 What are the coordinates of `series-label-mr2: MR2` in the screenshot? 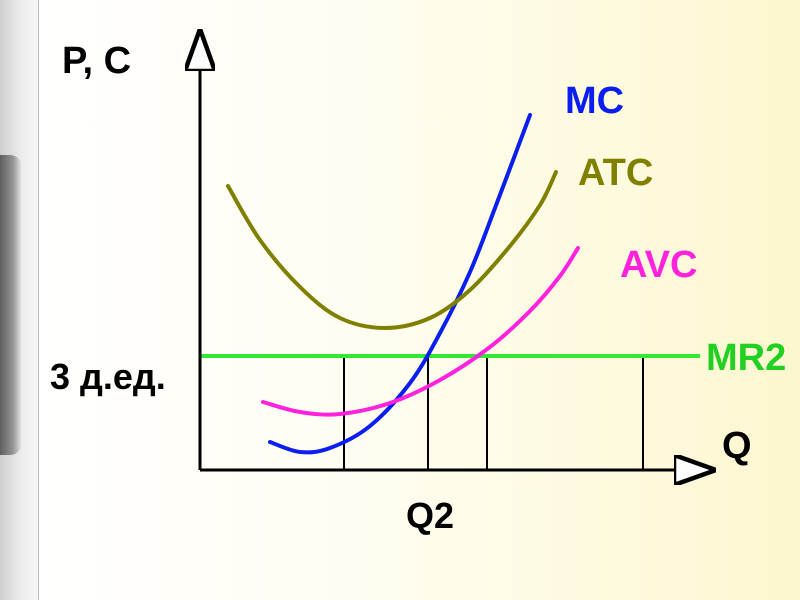 It's located at (746, 358).